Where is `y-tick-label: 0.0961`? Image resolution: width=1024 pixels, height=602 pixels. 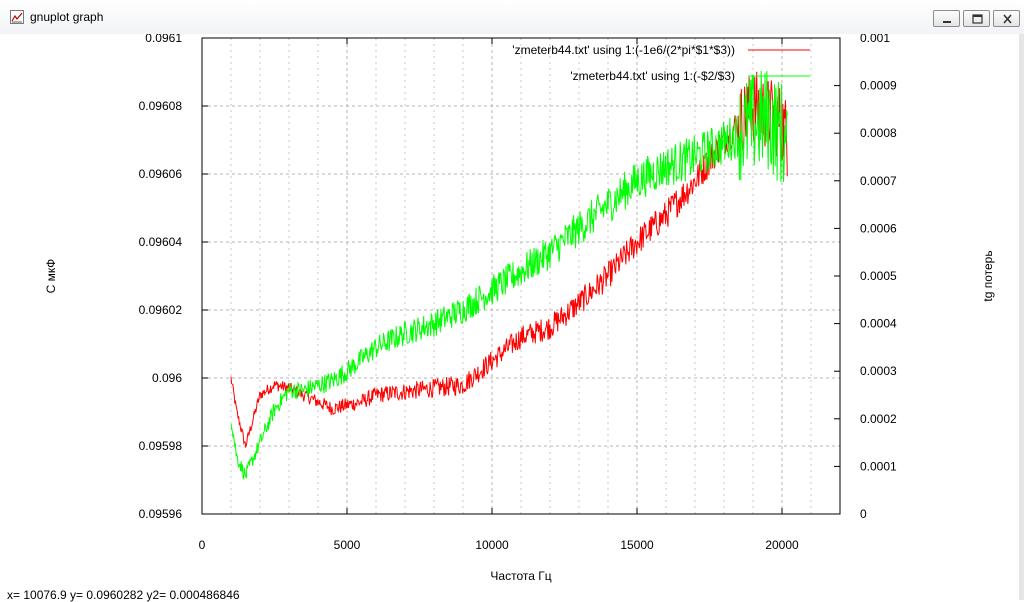 y-tick-label: 0.0961 is located at coordinates (163, 39).